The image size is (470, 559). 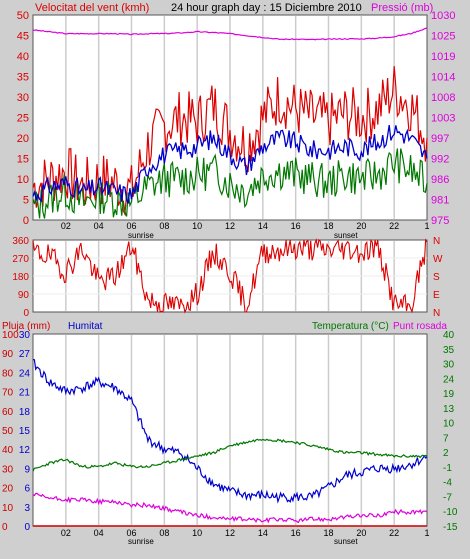 What do you see at coordinates (25, 431) in the screenshot?
I see `humidity-tick-label: 15` at bounding box center [25, 431].